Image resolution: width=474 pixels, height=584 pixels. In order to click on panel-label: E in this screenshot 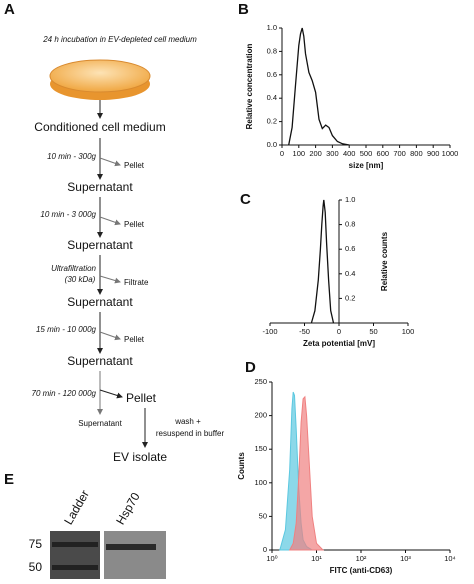, I will do `click(9, 479)`.